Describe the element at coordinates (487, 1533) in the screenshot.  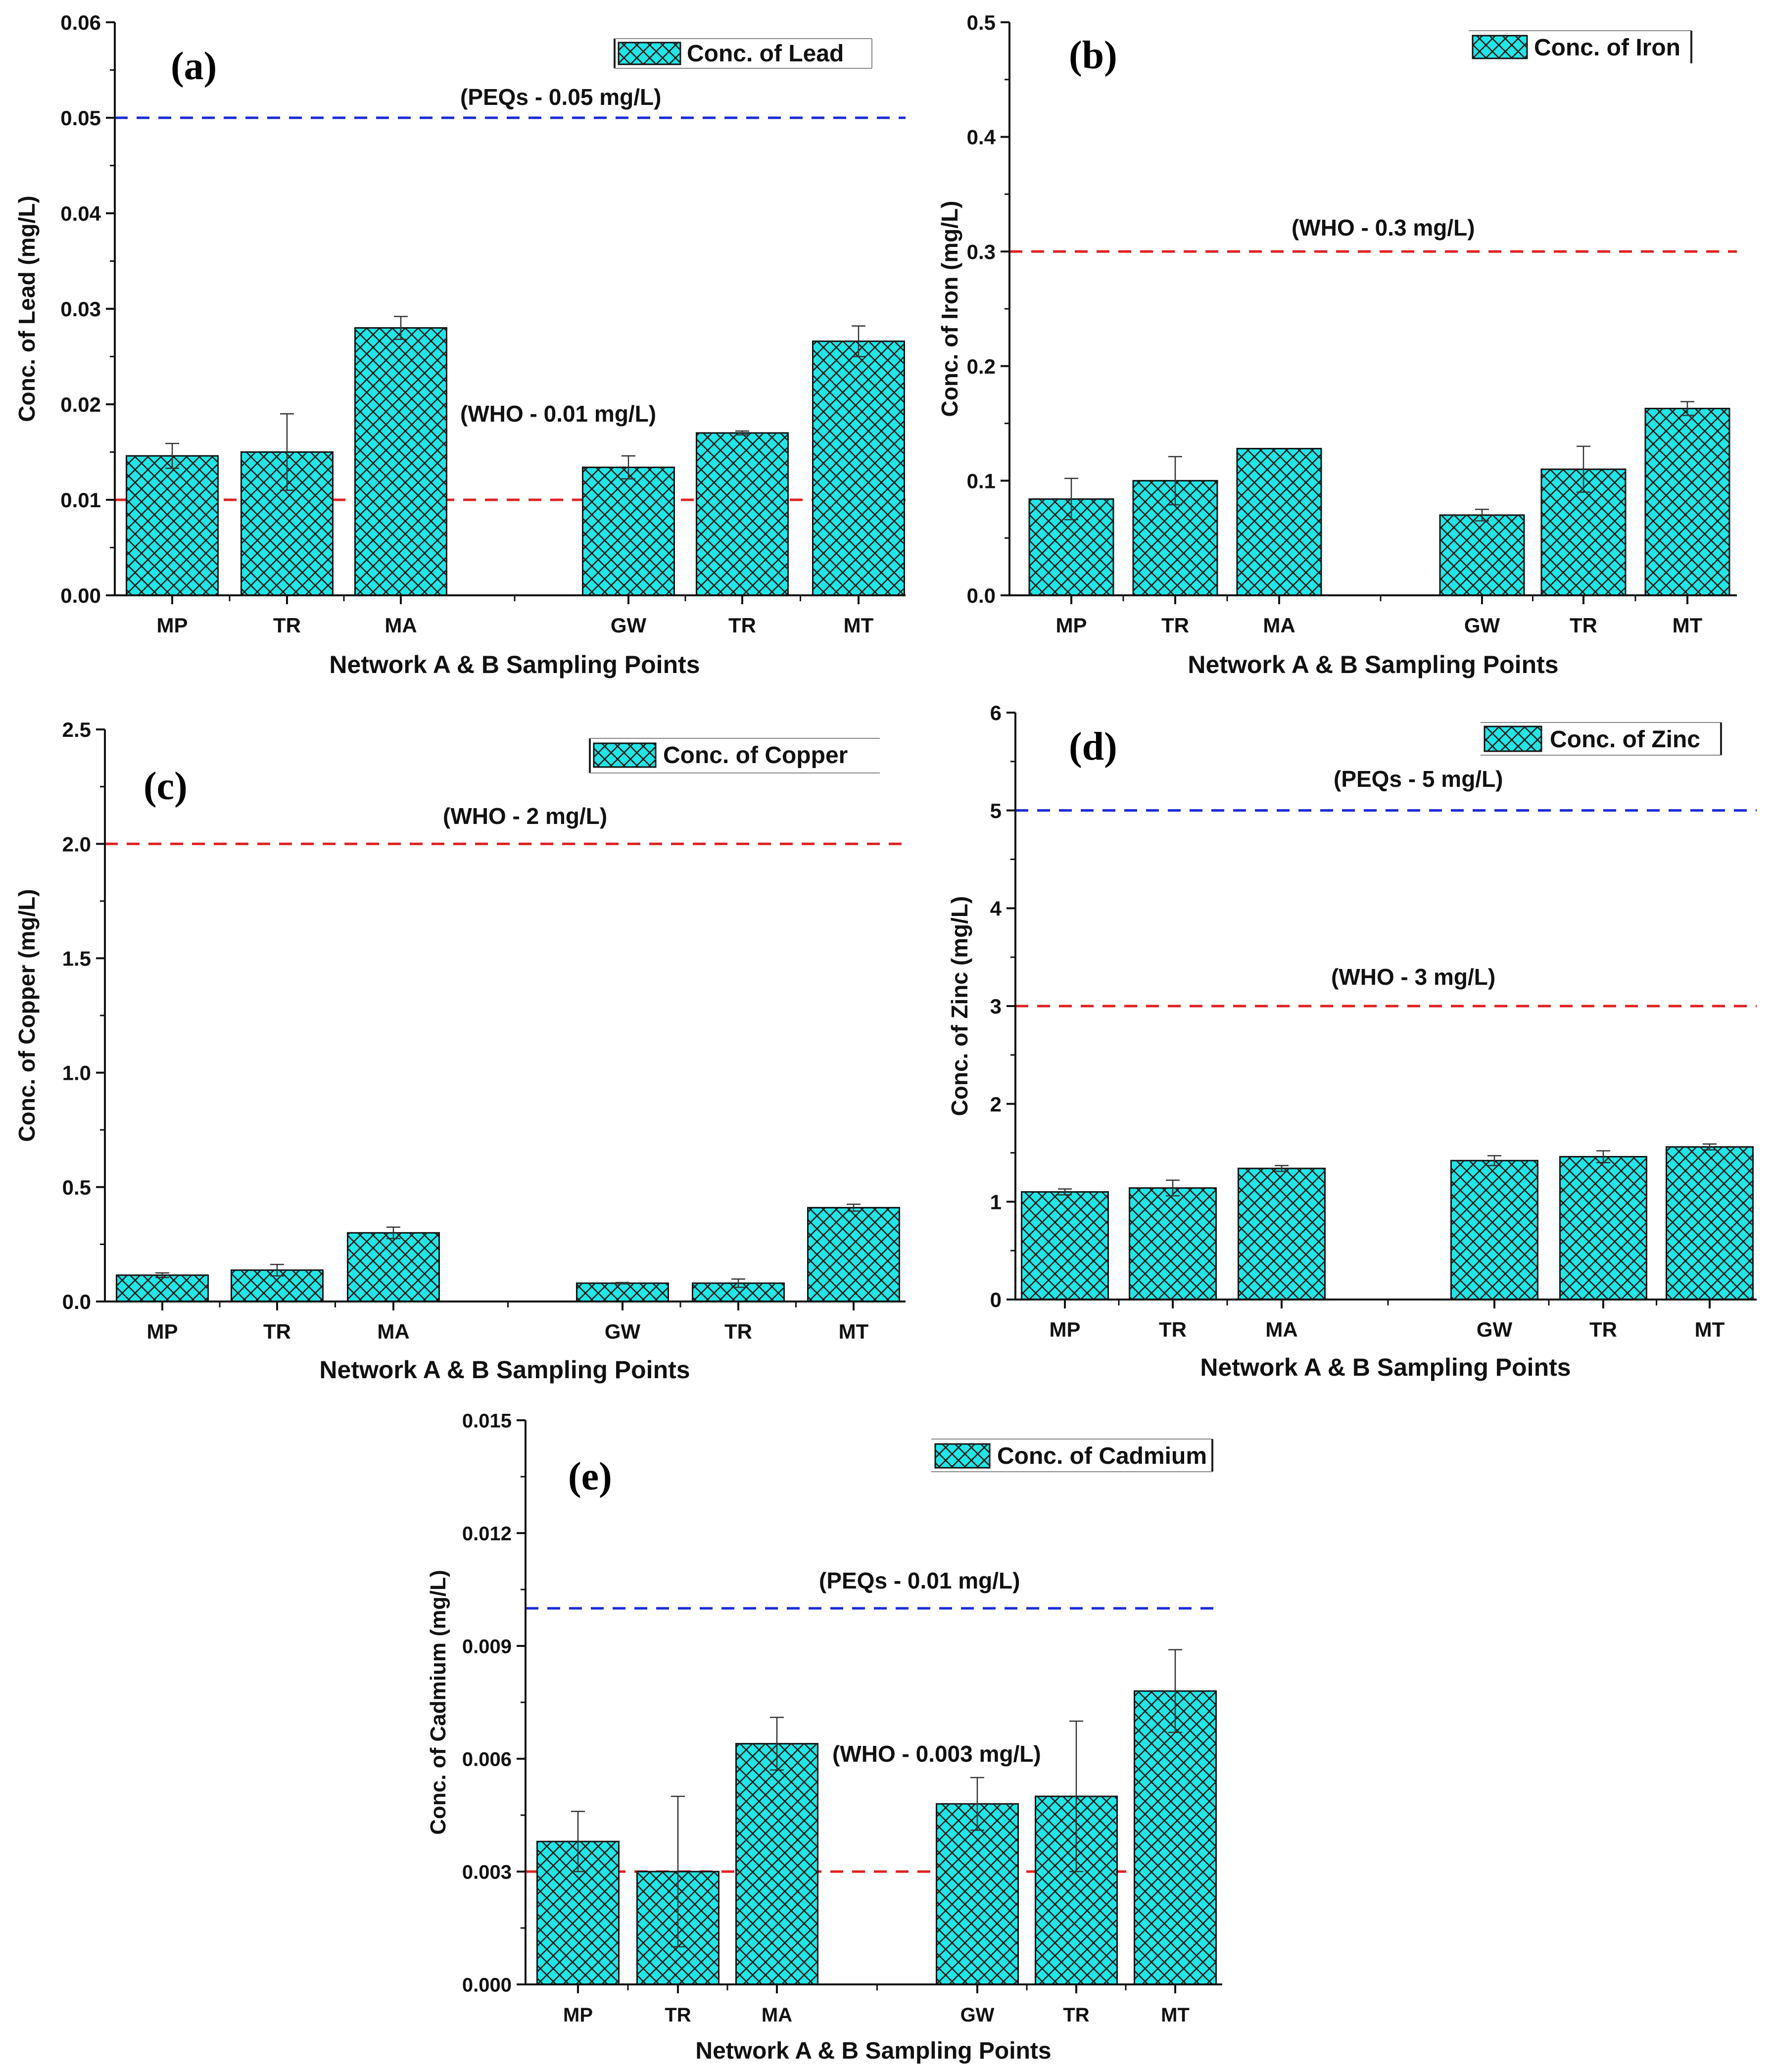
I see `y-tick-label: 0.012` at that location.